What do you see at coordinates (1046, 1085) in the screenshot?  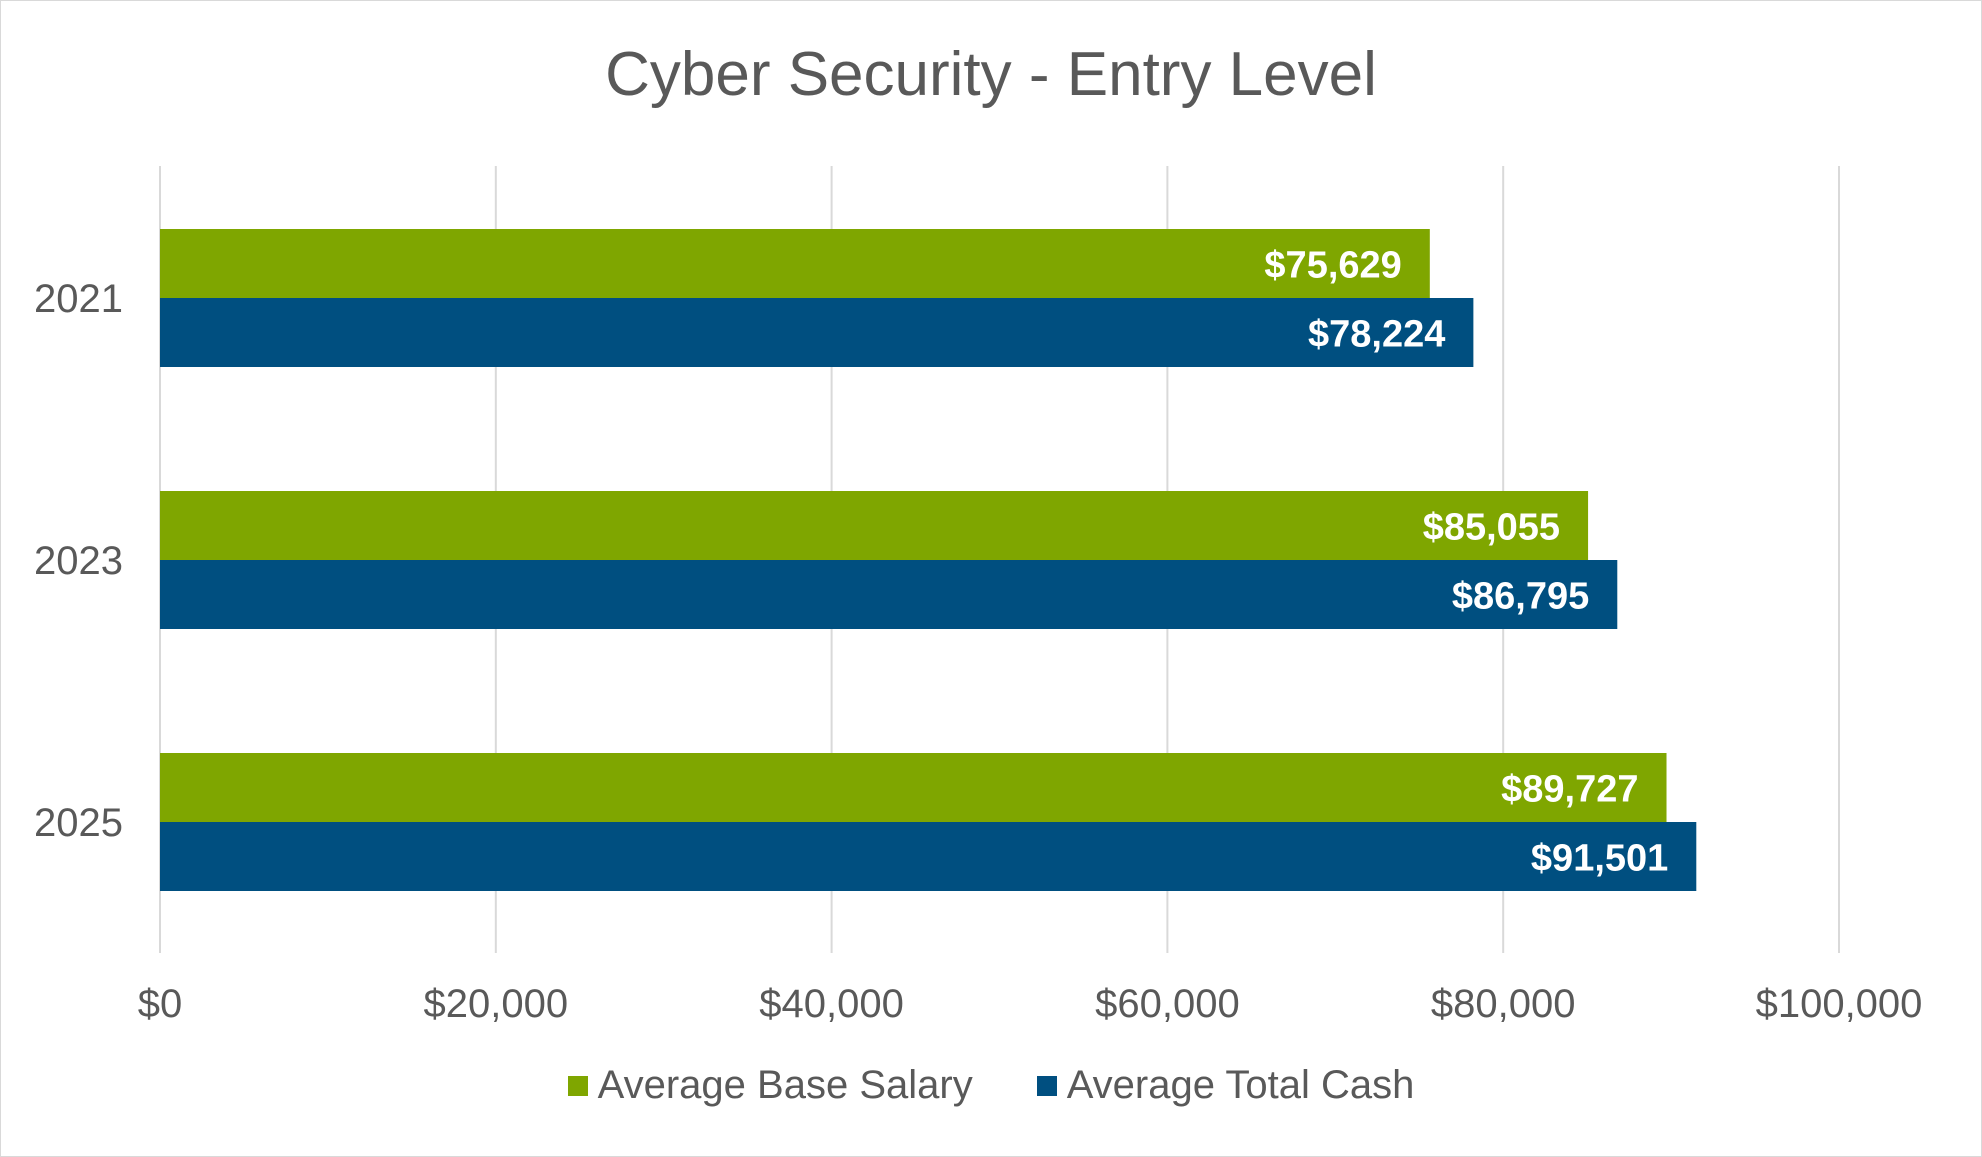 I see `legend-swatch-total-cash` at bounding box center [1046, 1085].